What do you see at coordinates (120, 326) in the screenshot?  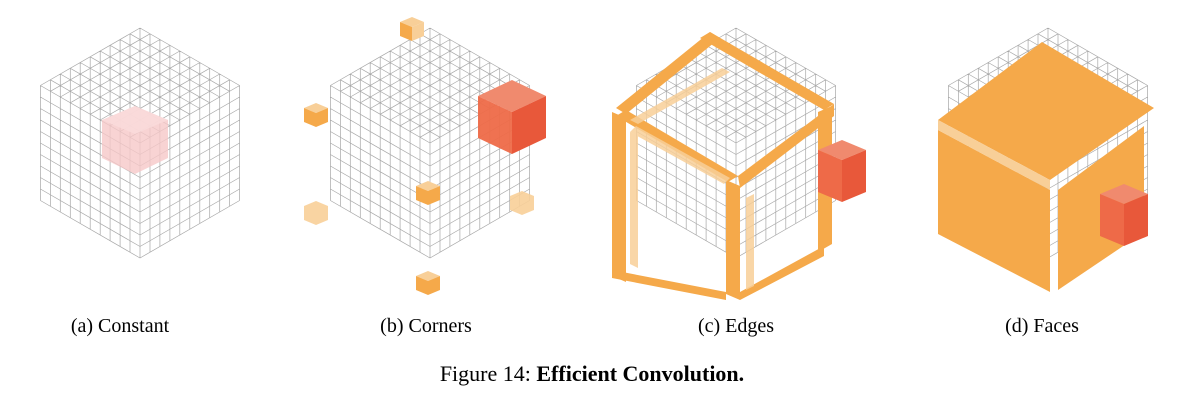 I see `sublabel-constant: (a) Constant` at bounding box center [120, 326].